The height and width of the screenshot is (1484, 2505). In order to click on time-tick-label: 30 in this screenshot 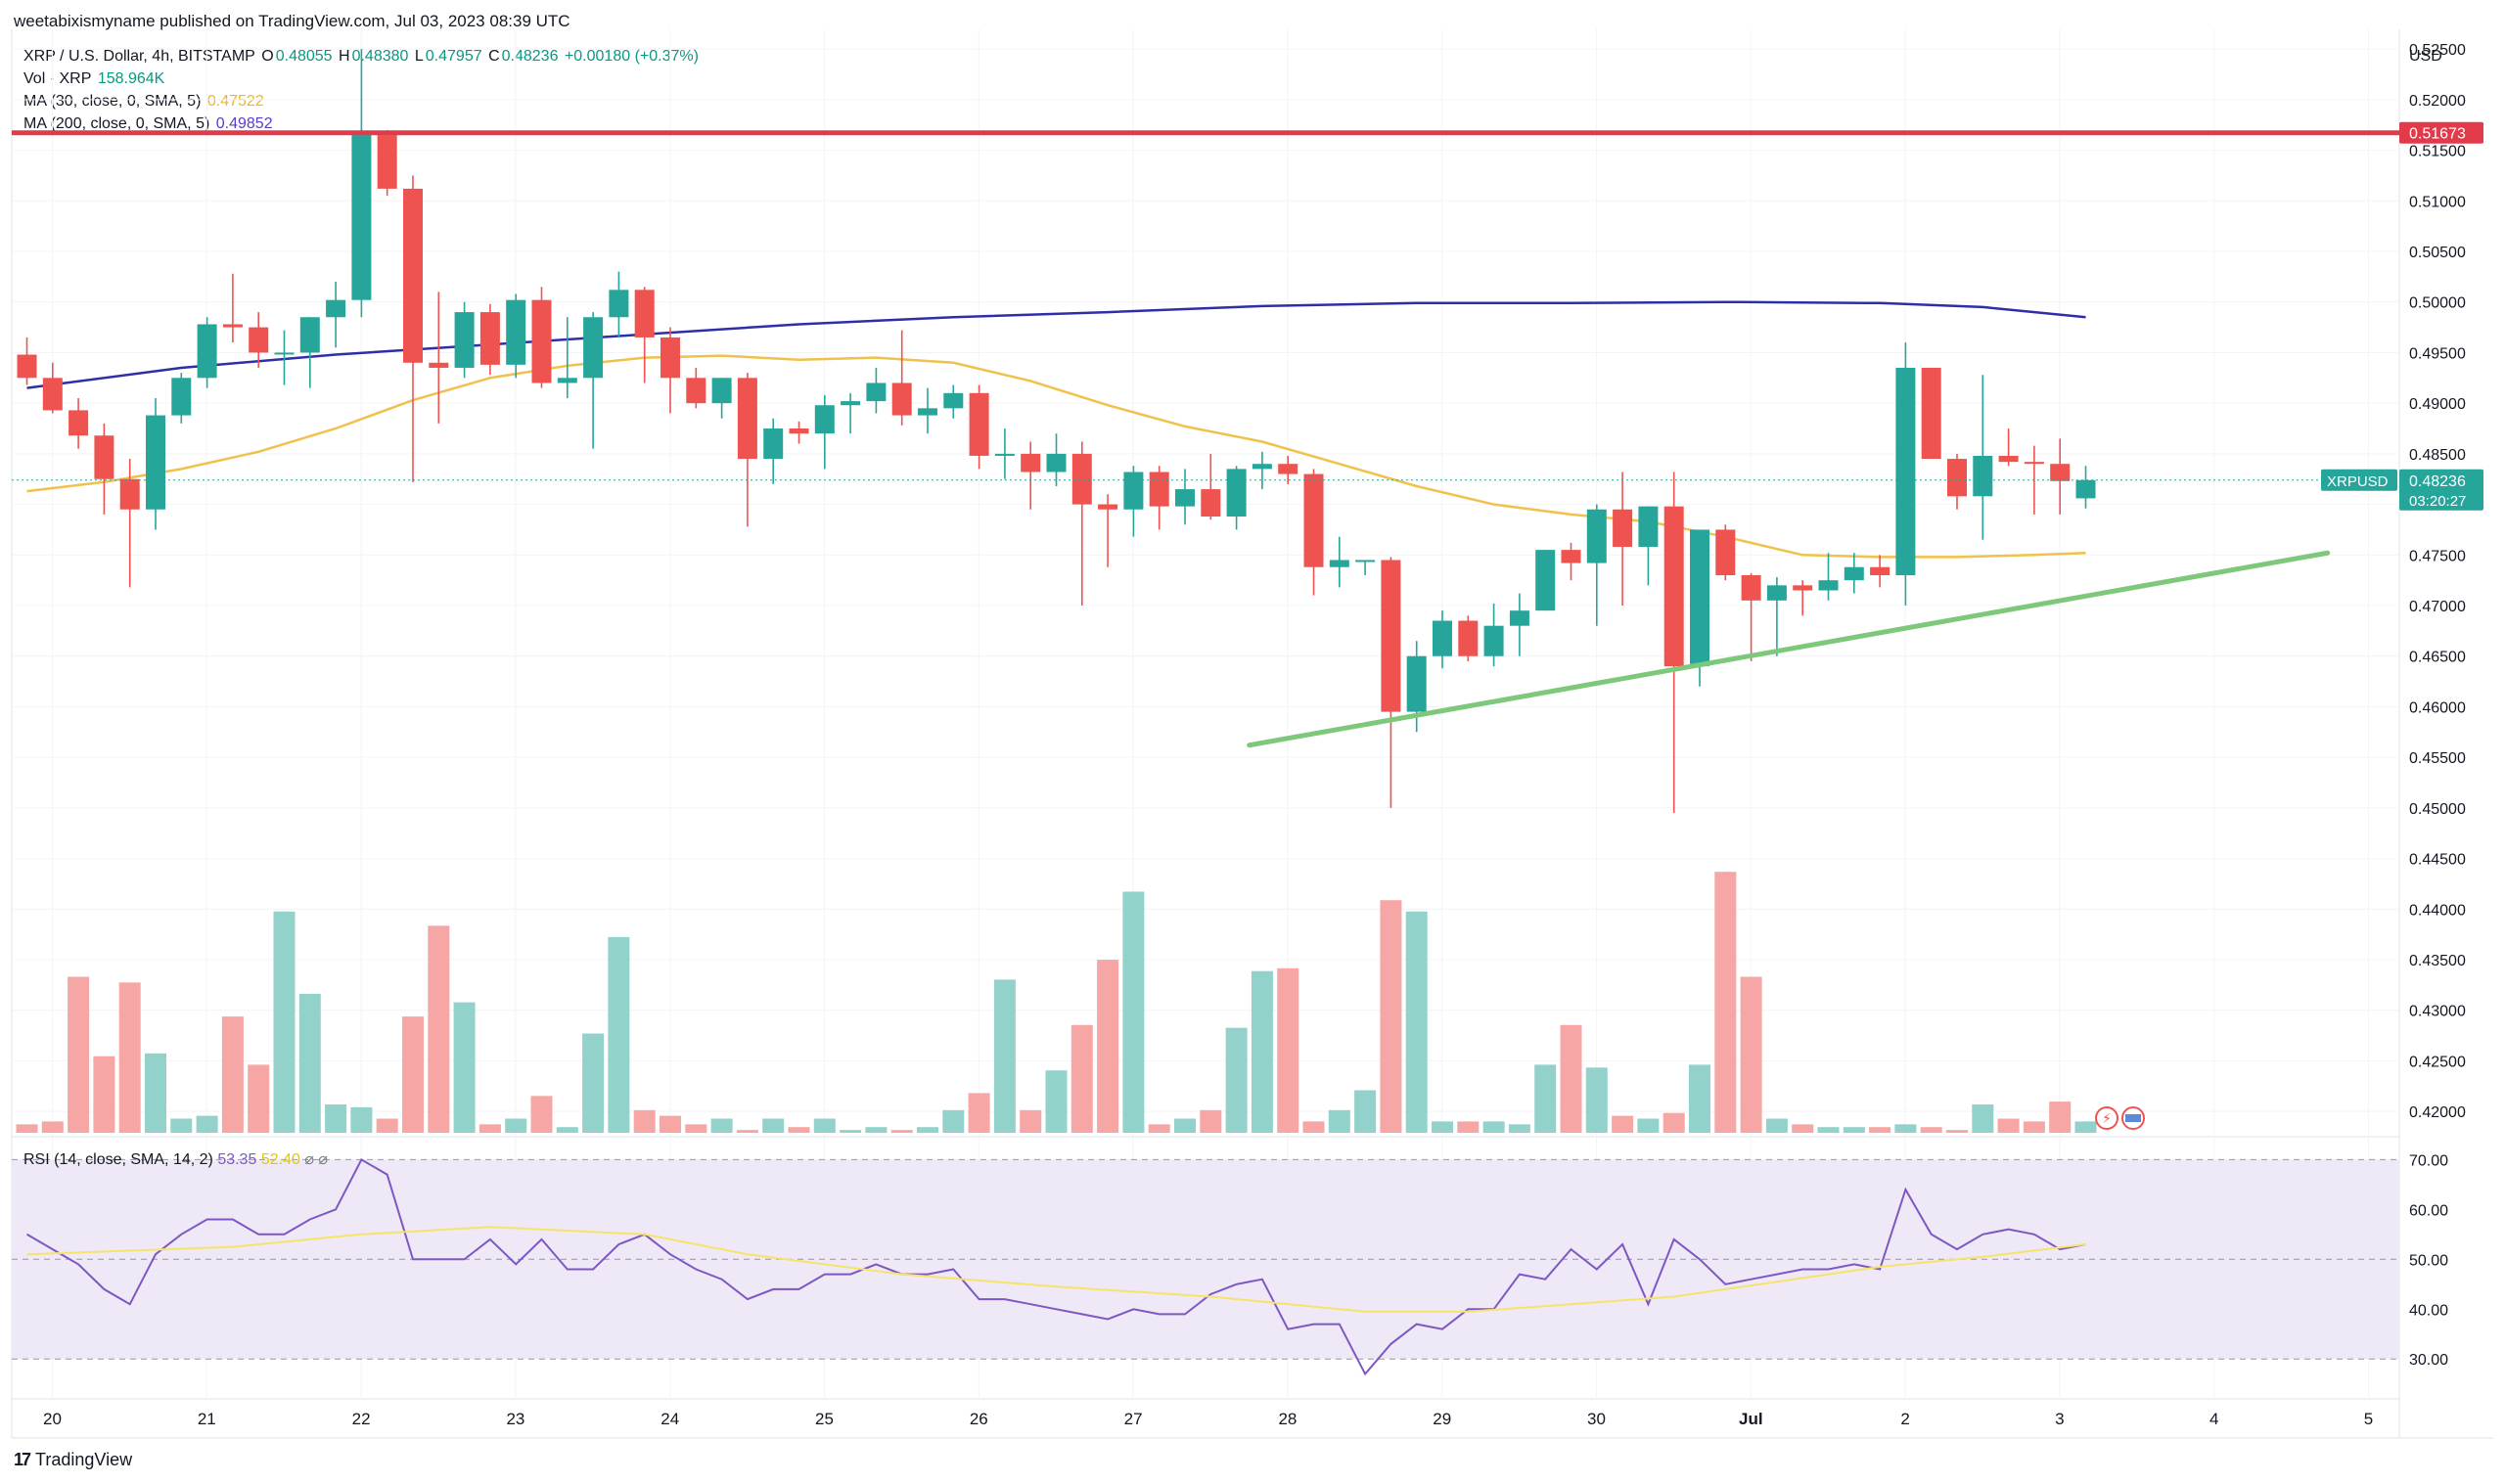, I will do `click(1596, 1419)`.